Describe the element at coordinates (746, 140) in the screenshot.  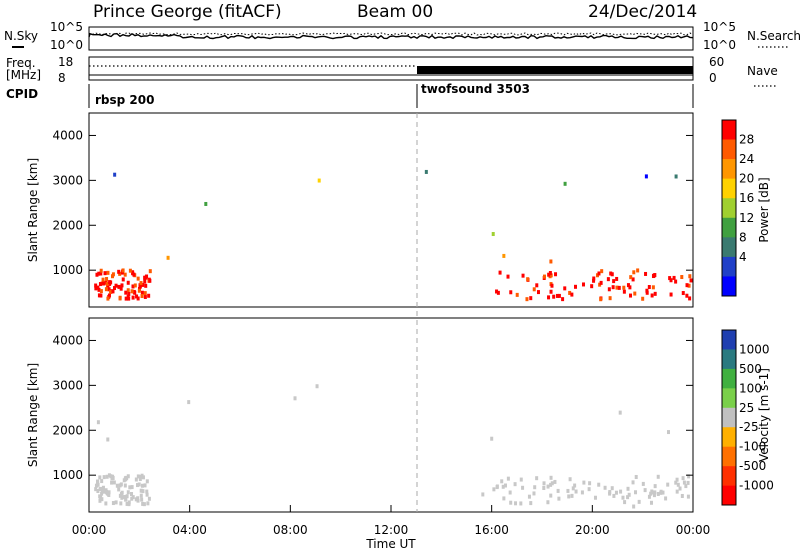
I see `colorbar-tick-label: 28` at that location.